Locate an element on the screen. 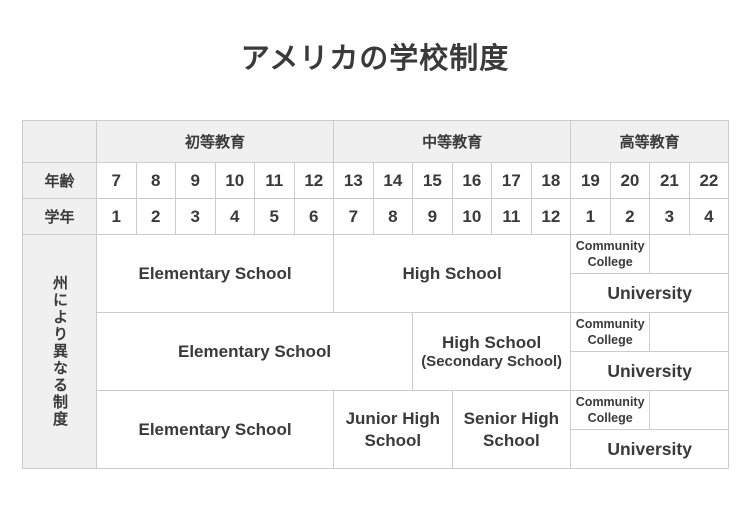  group1-bottom-row: University is located at coordinates (376, 293).